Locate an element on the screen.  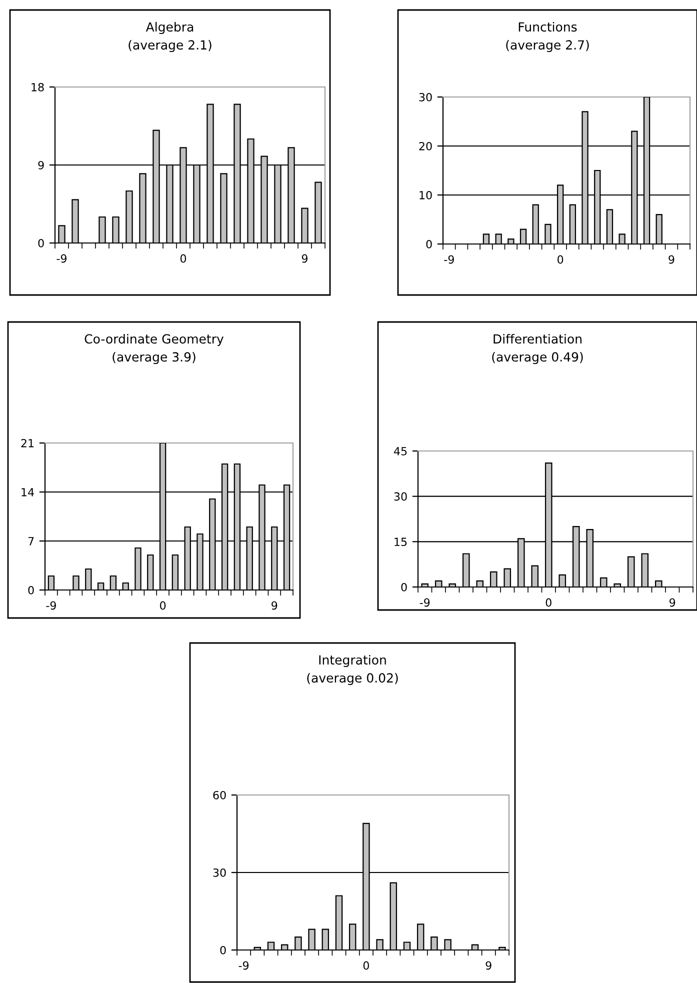
chart-subtitle: (average 2.1) is located at coordinates (170, 46).